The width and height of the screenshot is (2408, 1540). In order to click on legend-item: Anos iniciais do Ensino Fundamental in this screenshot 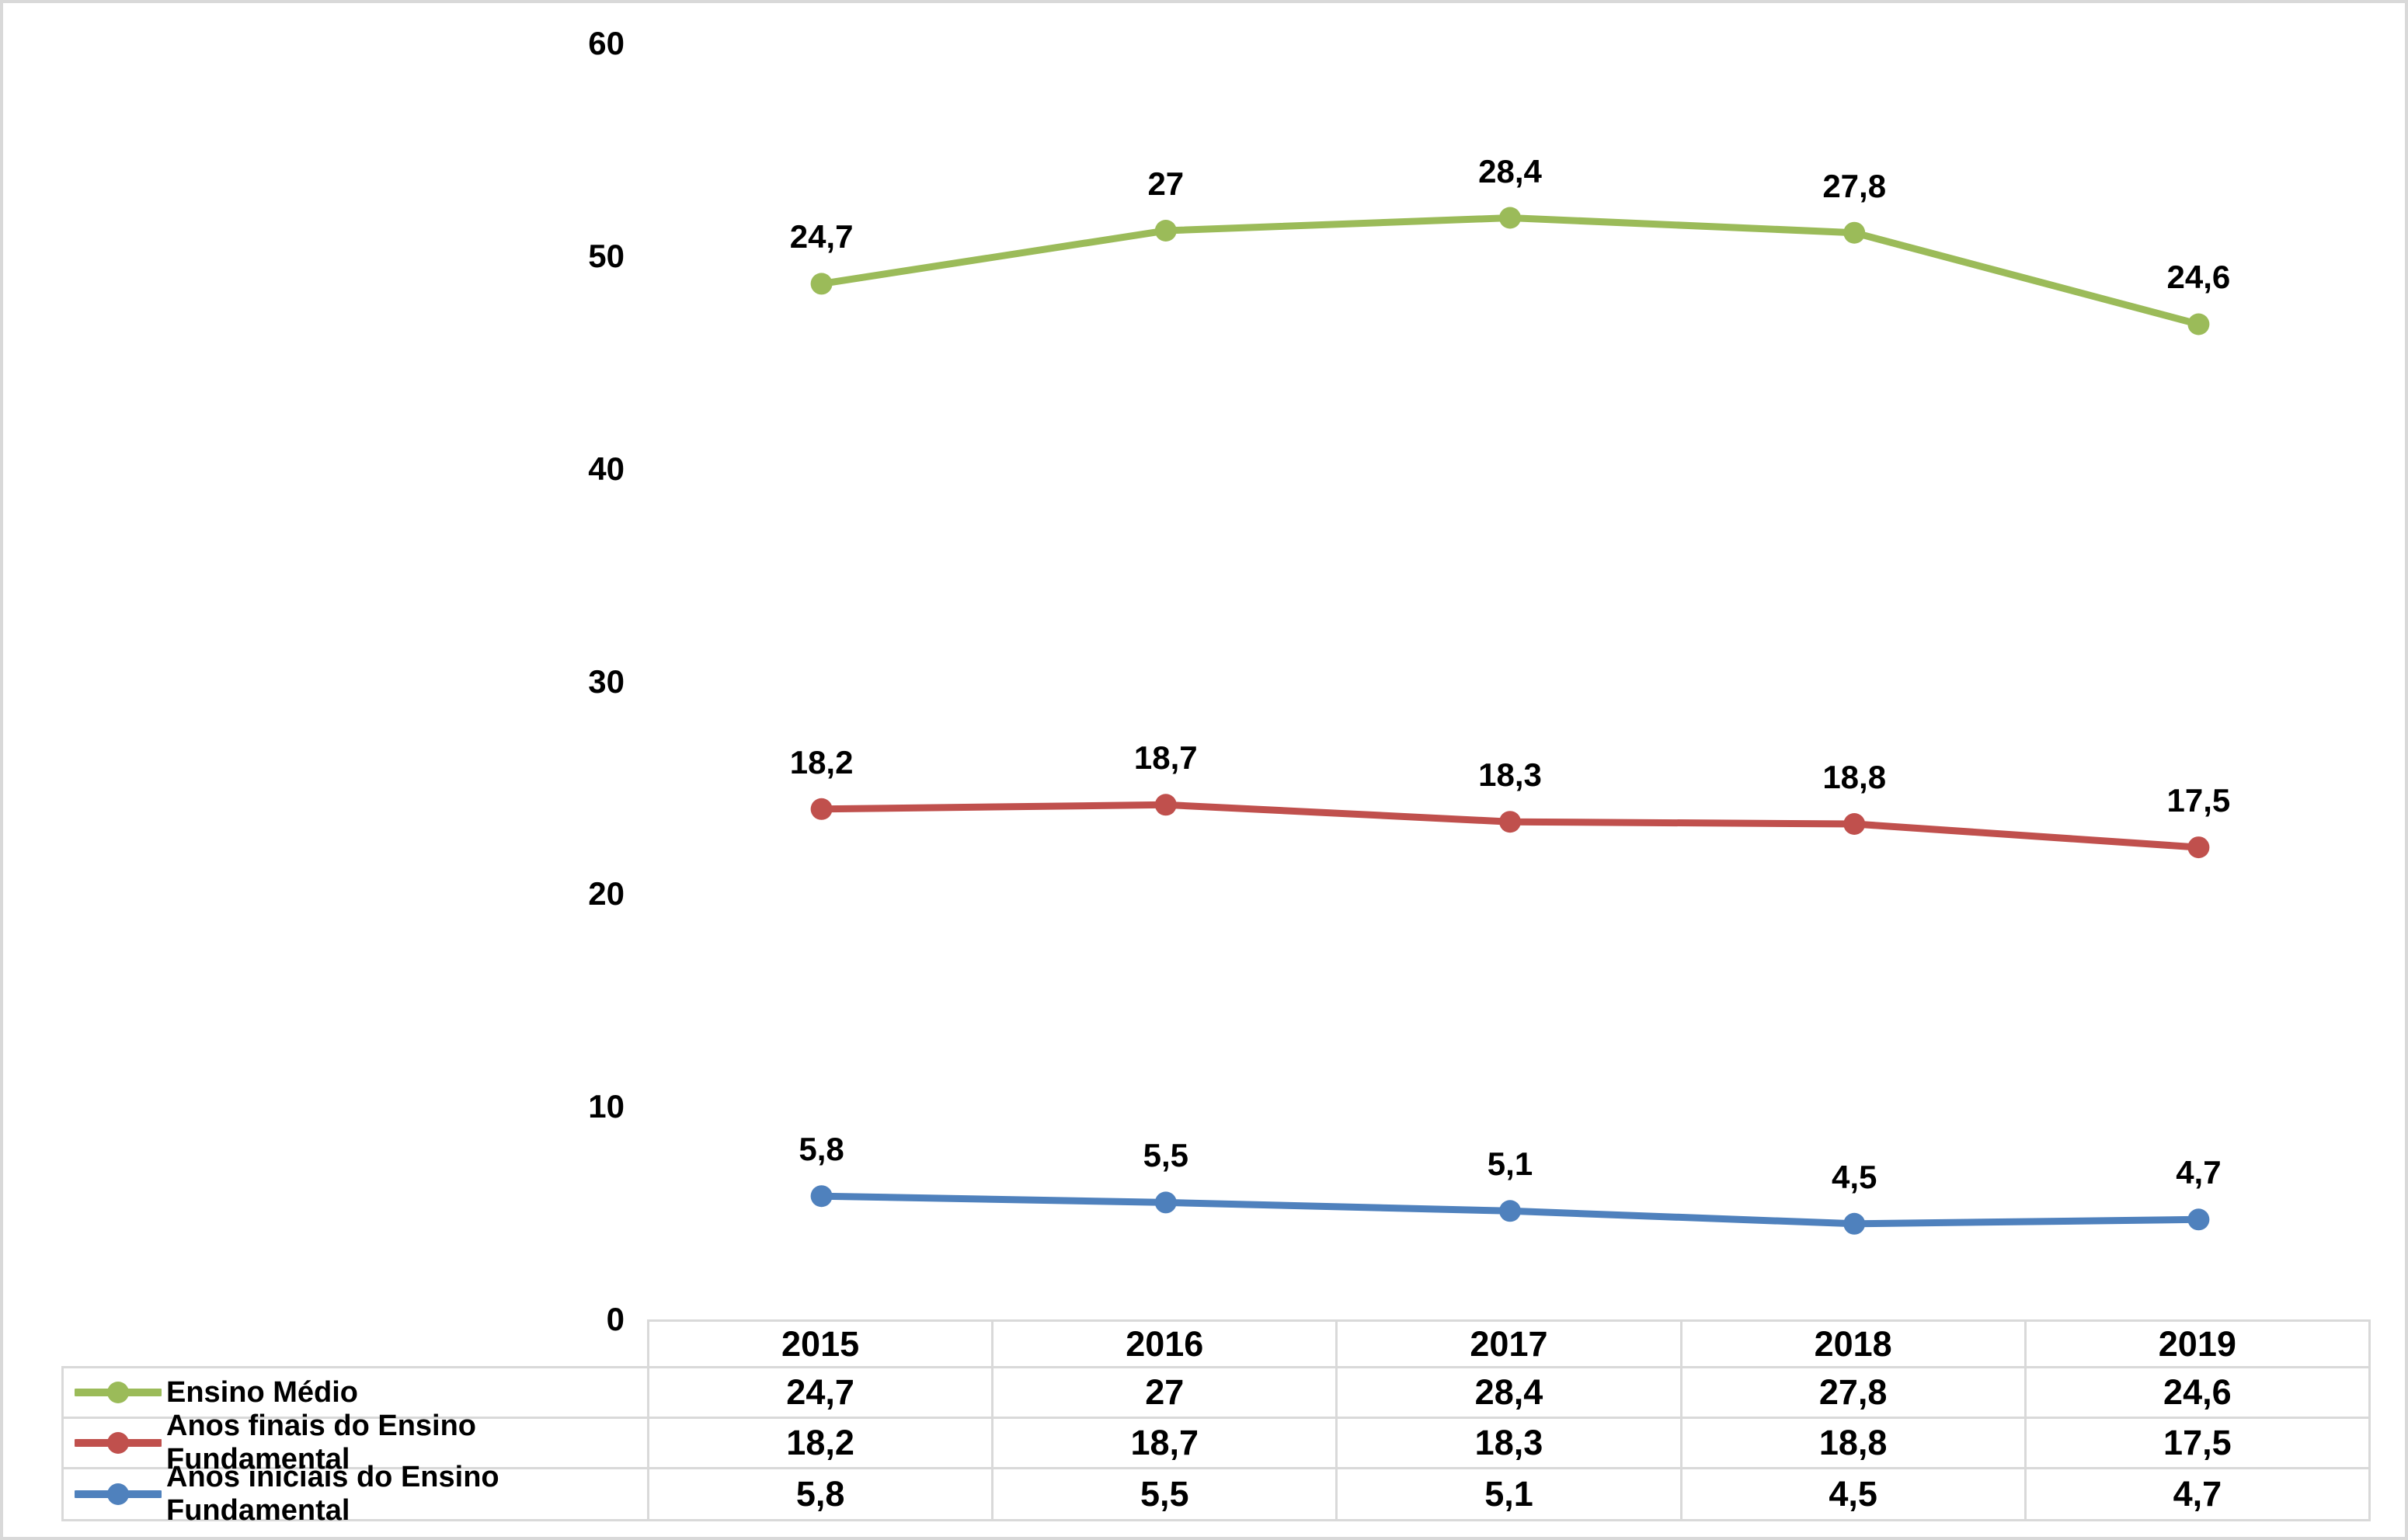, I will do `click(355, 1494)`.